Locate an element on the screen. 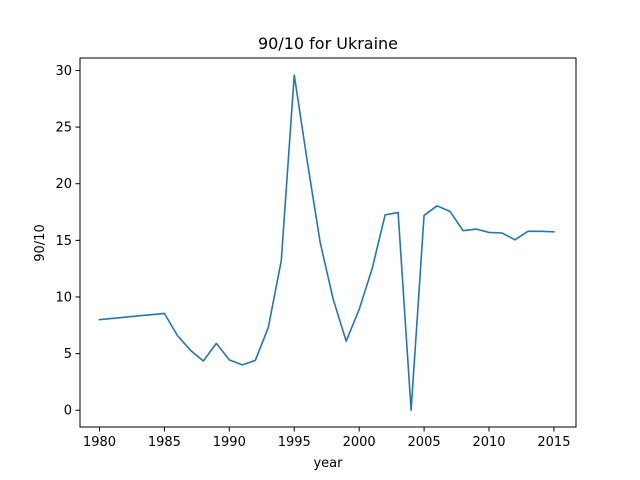 The width and height of the screenshot is (640, 480). y-tick-label: 10 is located at coordinates (63, 297).